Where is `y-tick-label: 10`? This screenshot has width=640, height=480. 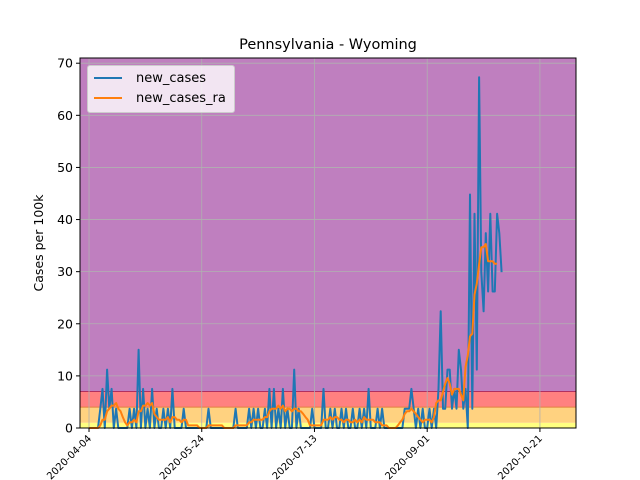
y-tick-label: 10 is located at coordinates (65, 375).